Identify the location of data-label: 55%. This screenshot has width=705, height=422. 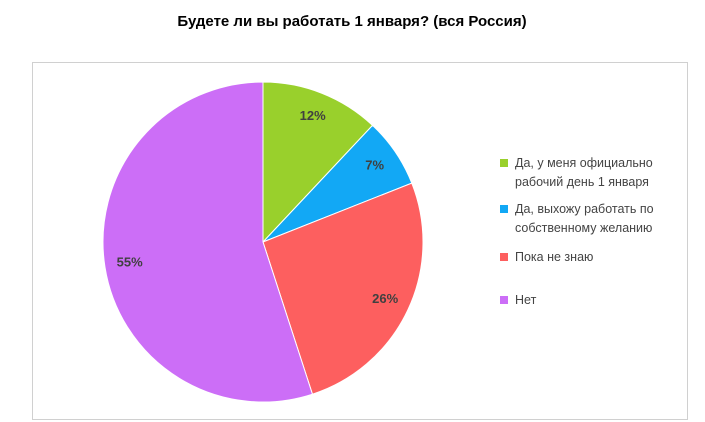
(130, 262).